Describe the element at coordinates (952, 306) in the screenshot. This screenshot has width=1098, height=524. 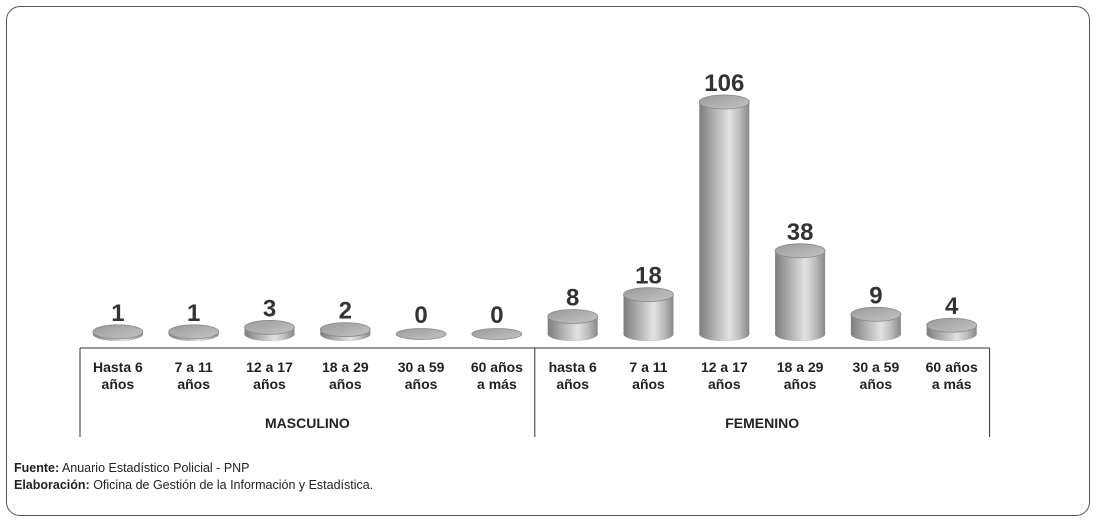
I see `value-label: 4` at that location.